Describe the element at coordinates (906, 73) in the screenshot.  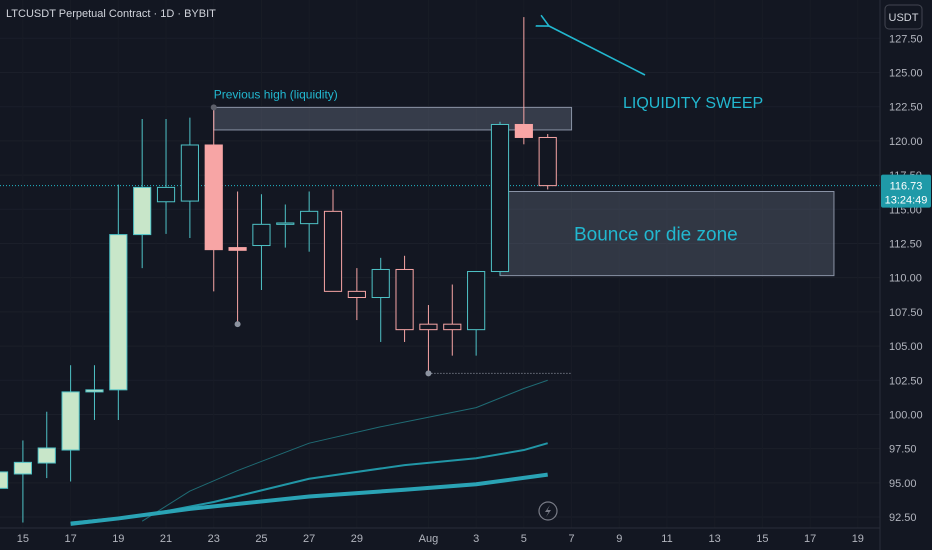
I see `y-tick-label: 125.00` at that location.